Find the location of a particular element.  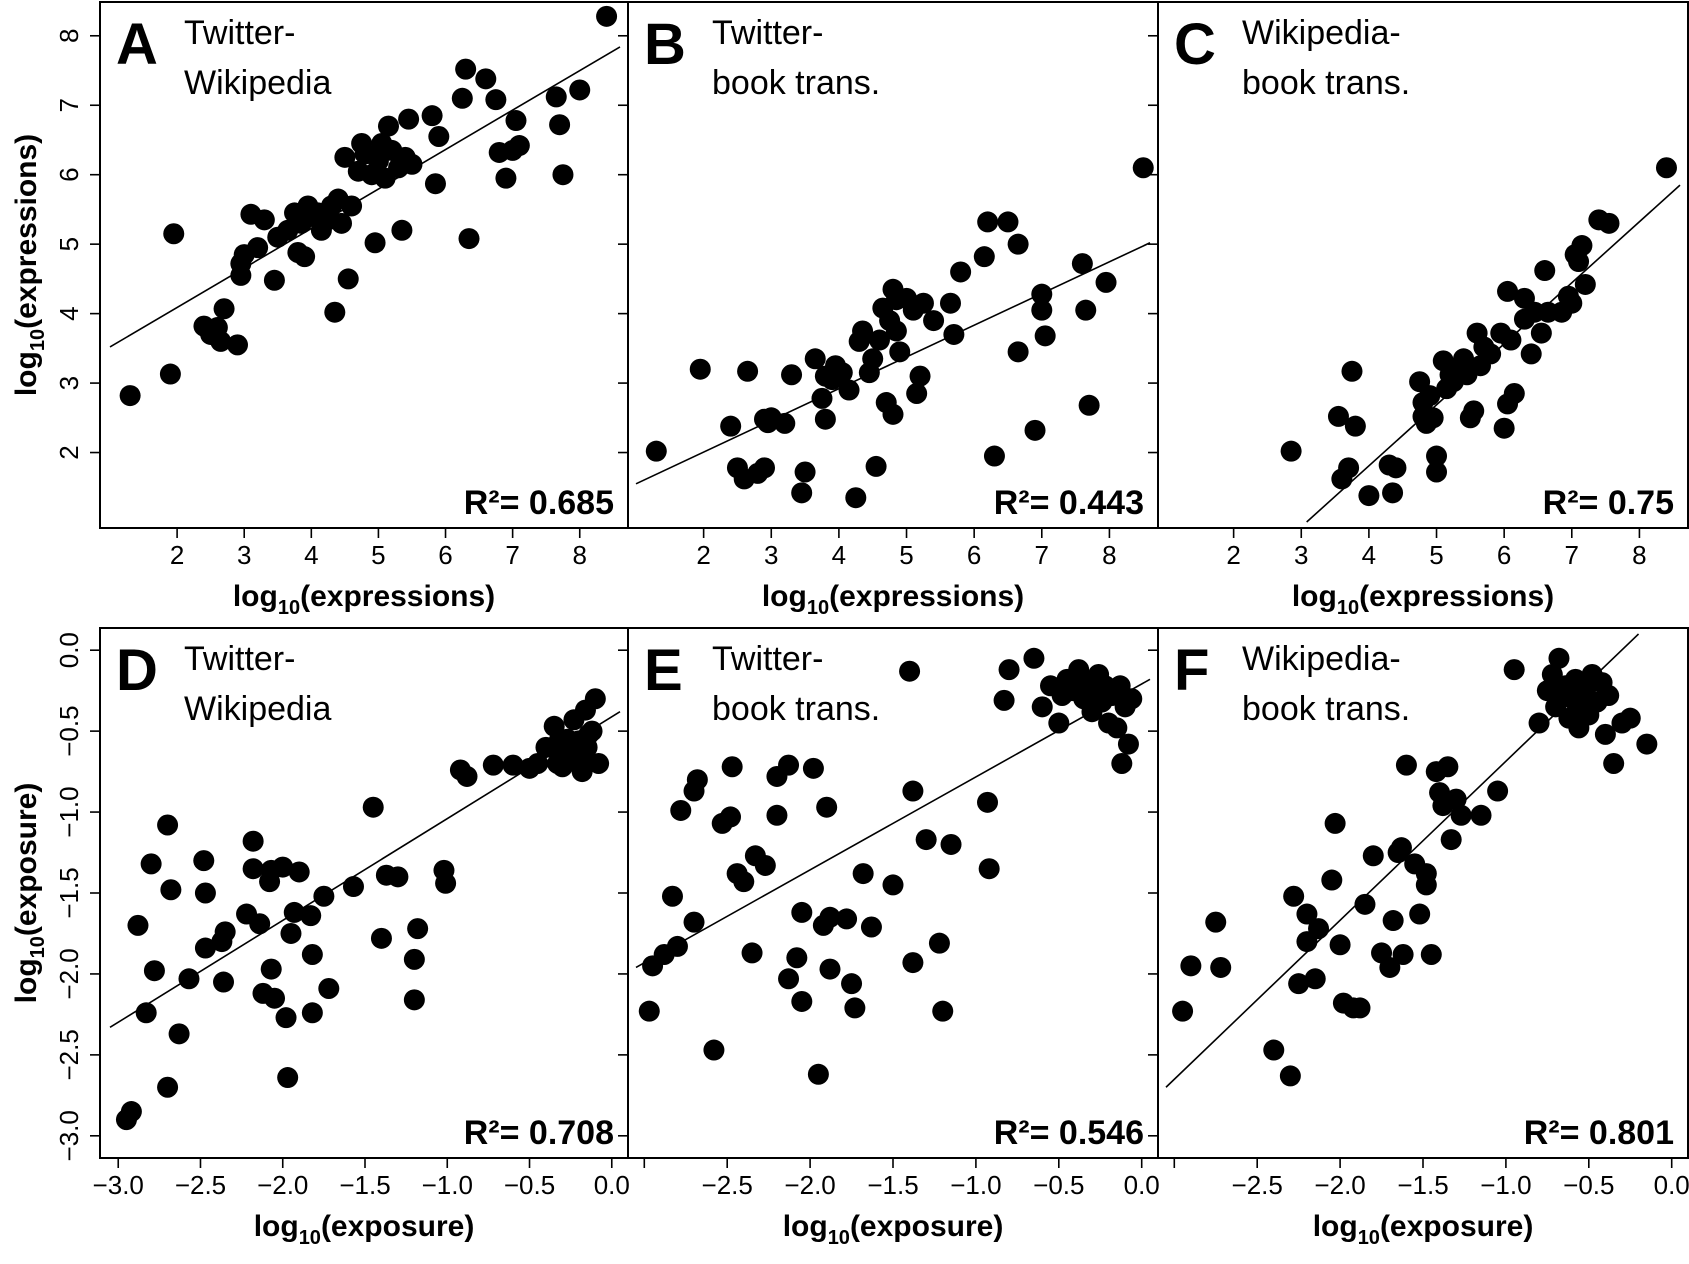

y-tick-label: 2 is located at coordinates (69, 452).